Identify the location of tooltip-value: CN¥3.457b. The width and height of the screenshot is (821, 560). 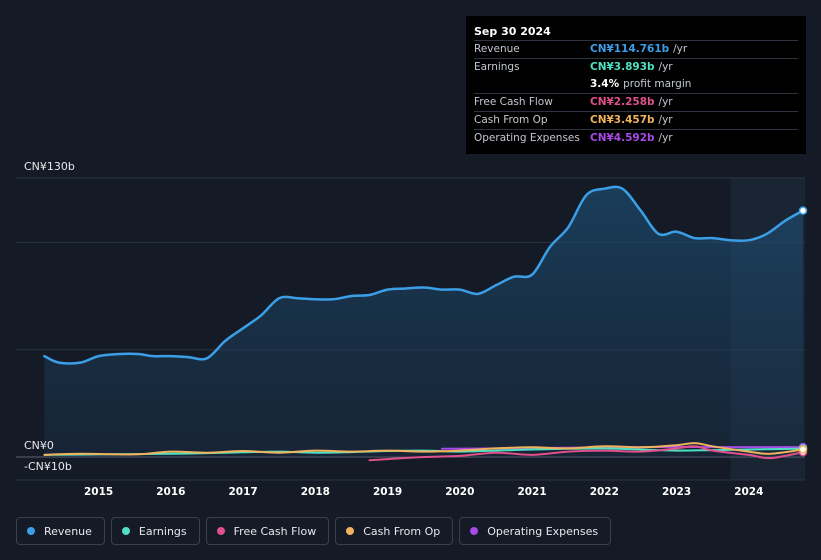
(622, 120).